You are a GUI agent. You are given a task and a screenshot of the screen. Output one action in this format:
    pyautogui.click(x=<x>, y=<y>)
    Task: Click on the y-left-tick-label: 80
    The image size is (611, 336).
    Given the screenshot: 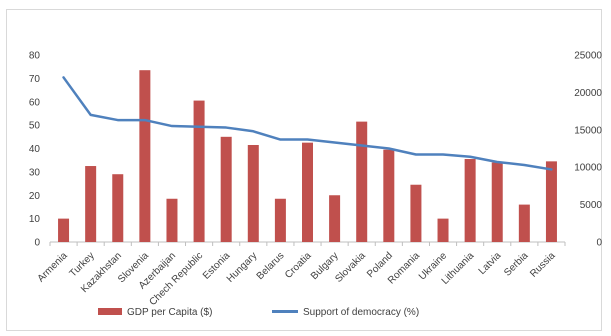 What is the action you would take?
    pyautogui.click(x=35, y=56)
    